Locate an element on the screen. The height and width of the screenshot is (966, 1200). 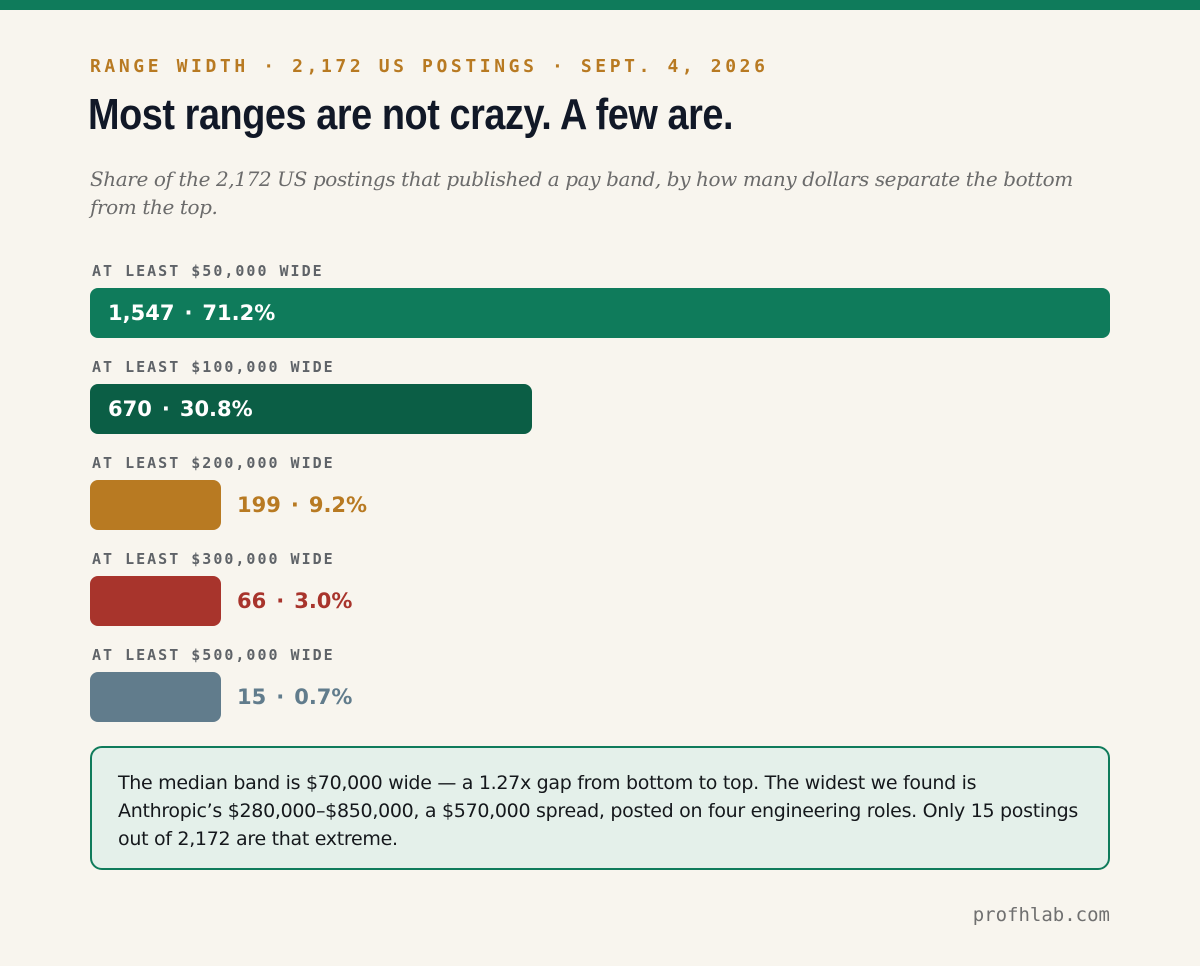
data-label: 15 · 0.7% is located at coordinates (294, 697).